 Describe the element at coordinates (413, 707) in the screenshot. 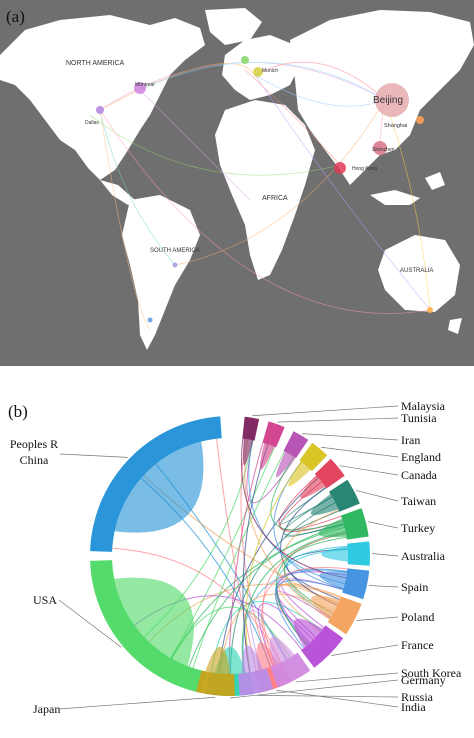

I see `country-label-india: India` at that location.